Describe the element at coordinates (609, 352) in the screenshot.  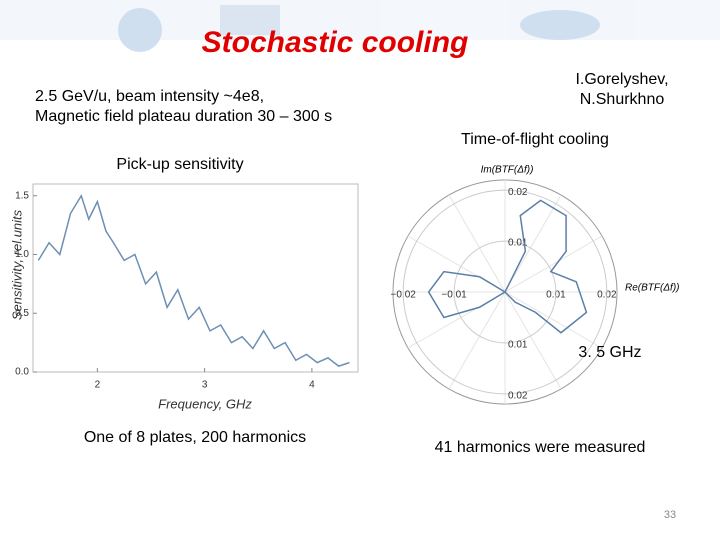
I see `annotation: 3. 5 GHz` at that location.